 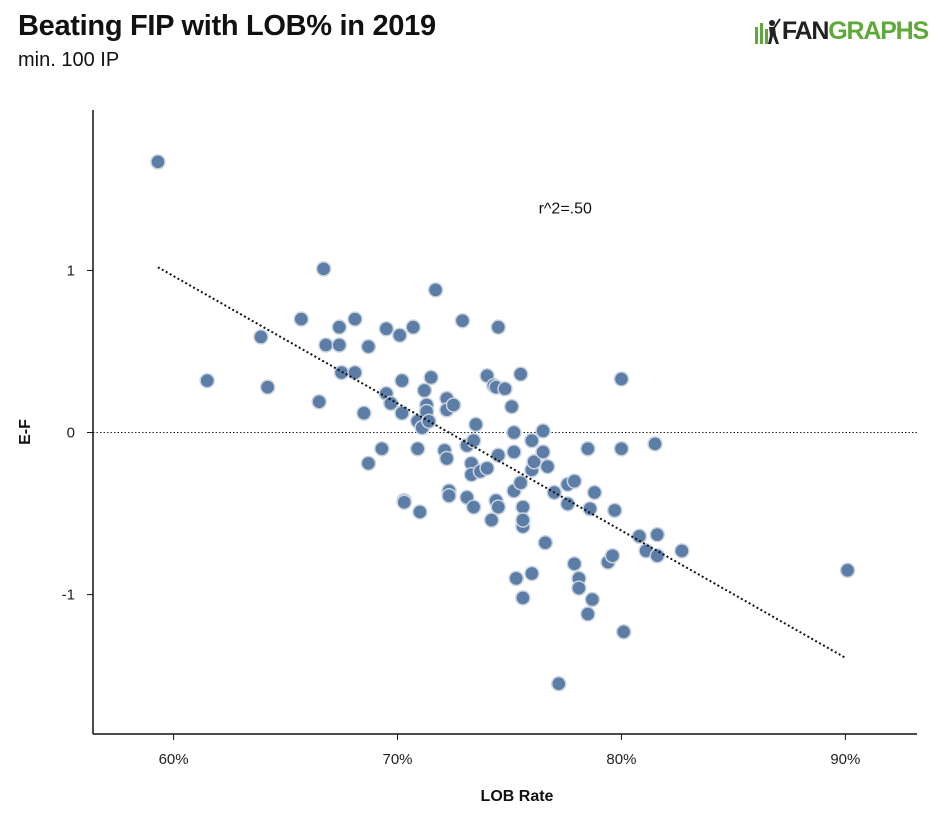 I want to click on x-axis-title: LOB Rate, so click(x=517, y=796).